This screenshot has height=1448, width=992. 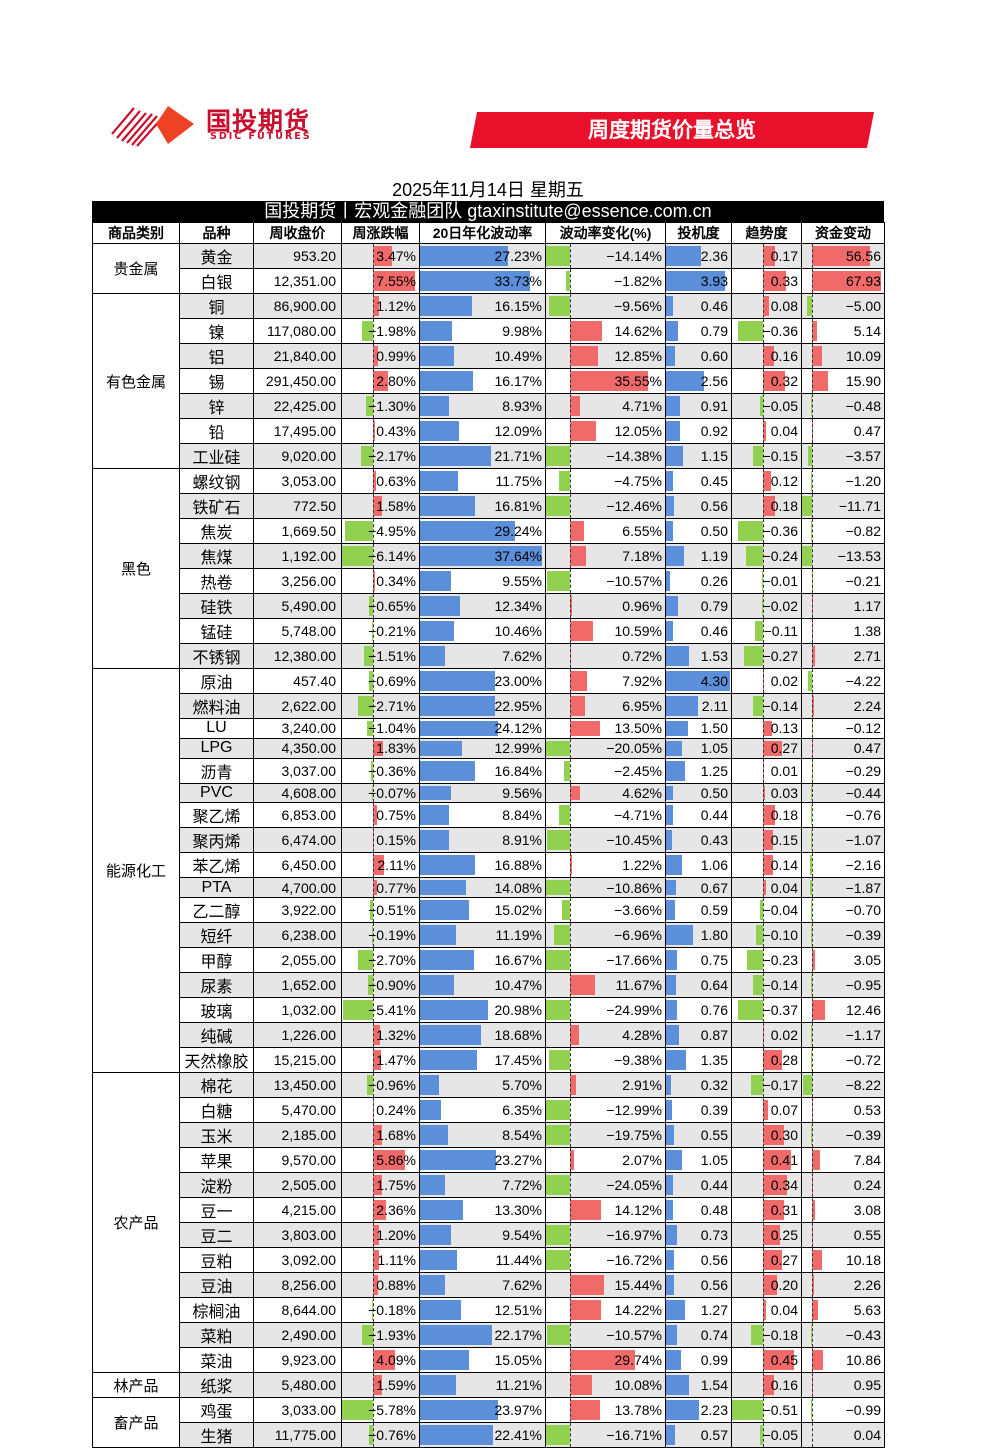 I want to click on header-weekly-change: 周涨跌幅, so click(x=381, y=233).